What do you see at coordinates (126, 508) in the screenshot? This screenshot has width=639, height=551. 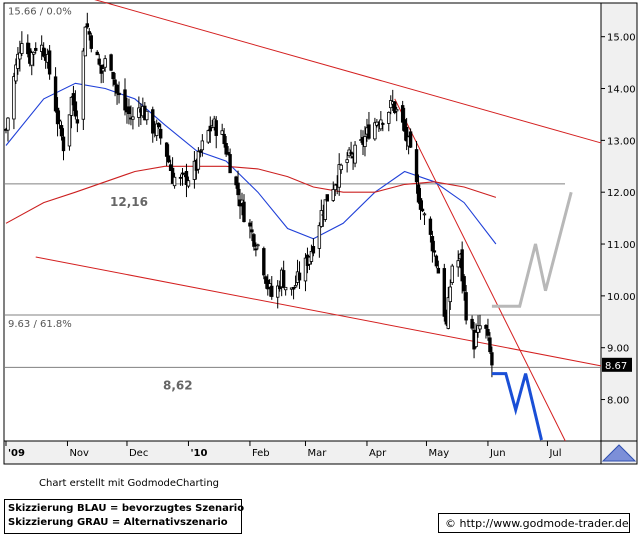 I see `legend-blue-scenario: Skizzierung BLAU = bevorzugtes Szenario` at bounding box center [126, 508].